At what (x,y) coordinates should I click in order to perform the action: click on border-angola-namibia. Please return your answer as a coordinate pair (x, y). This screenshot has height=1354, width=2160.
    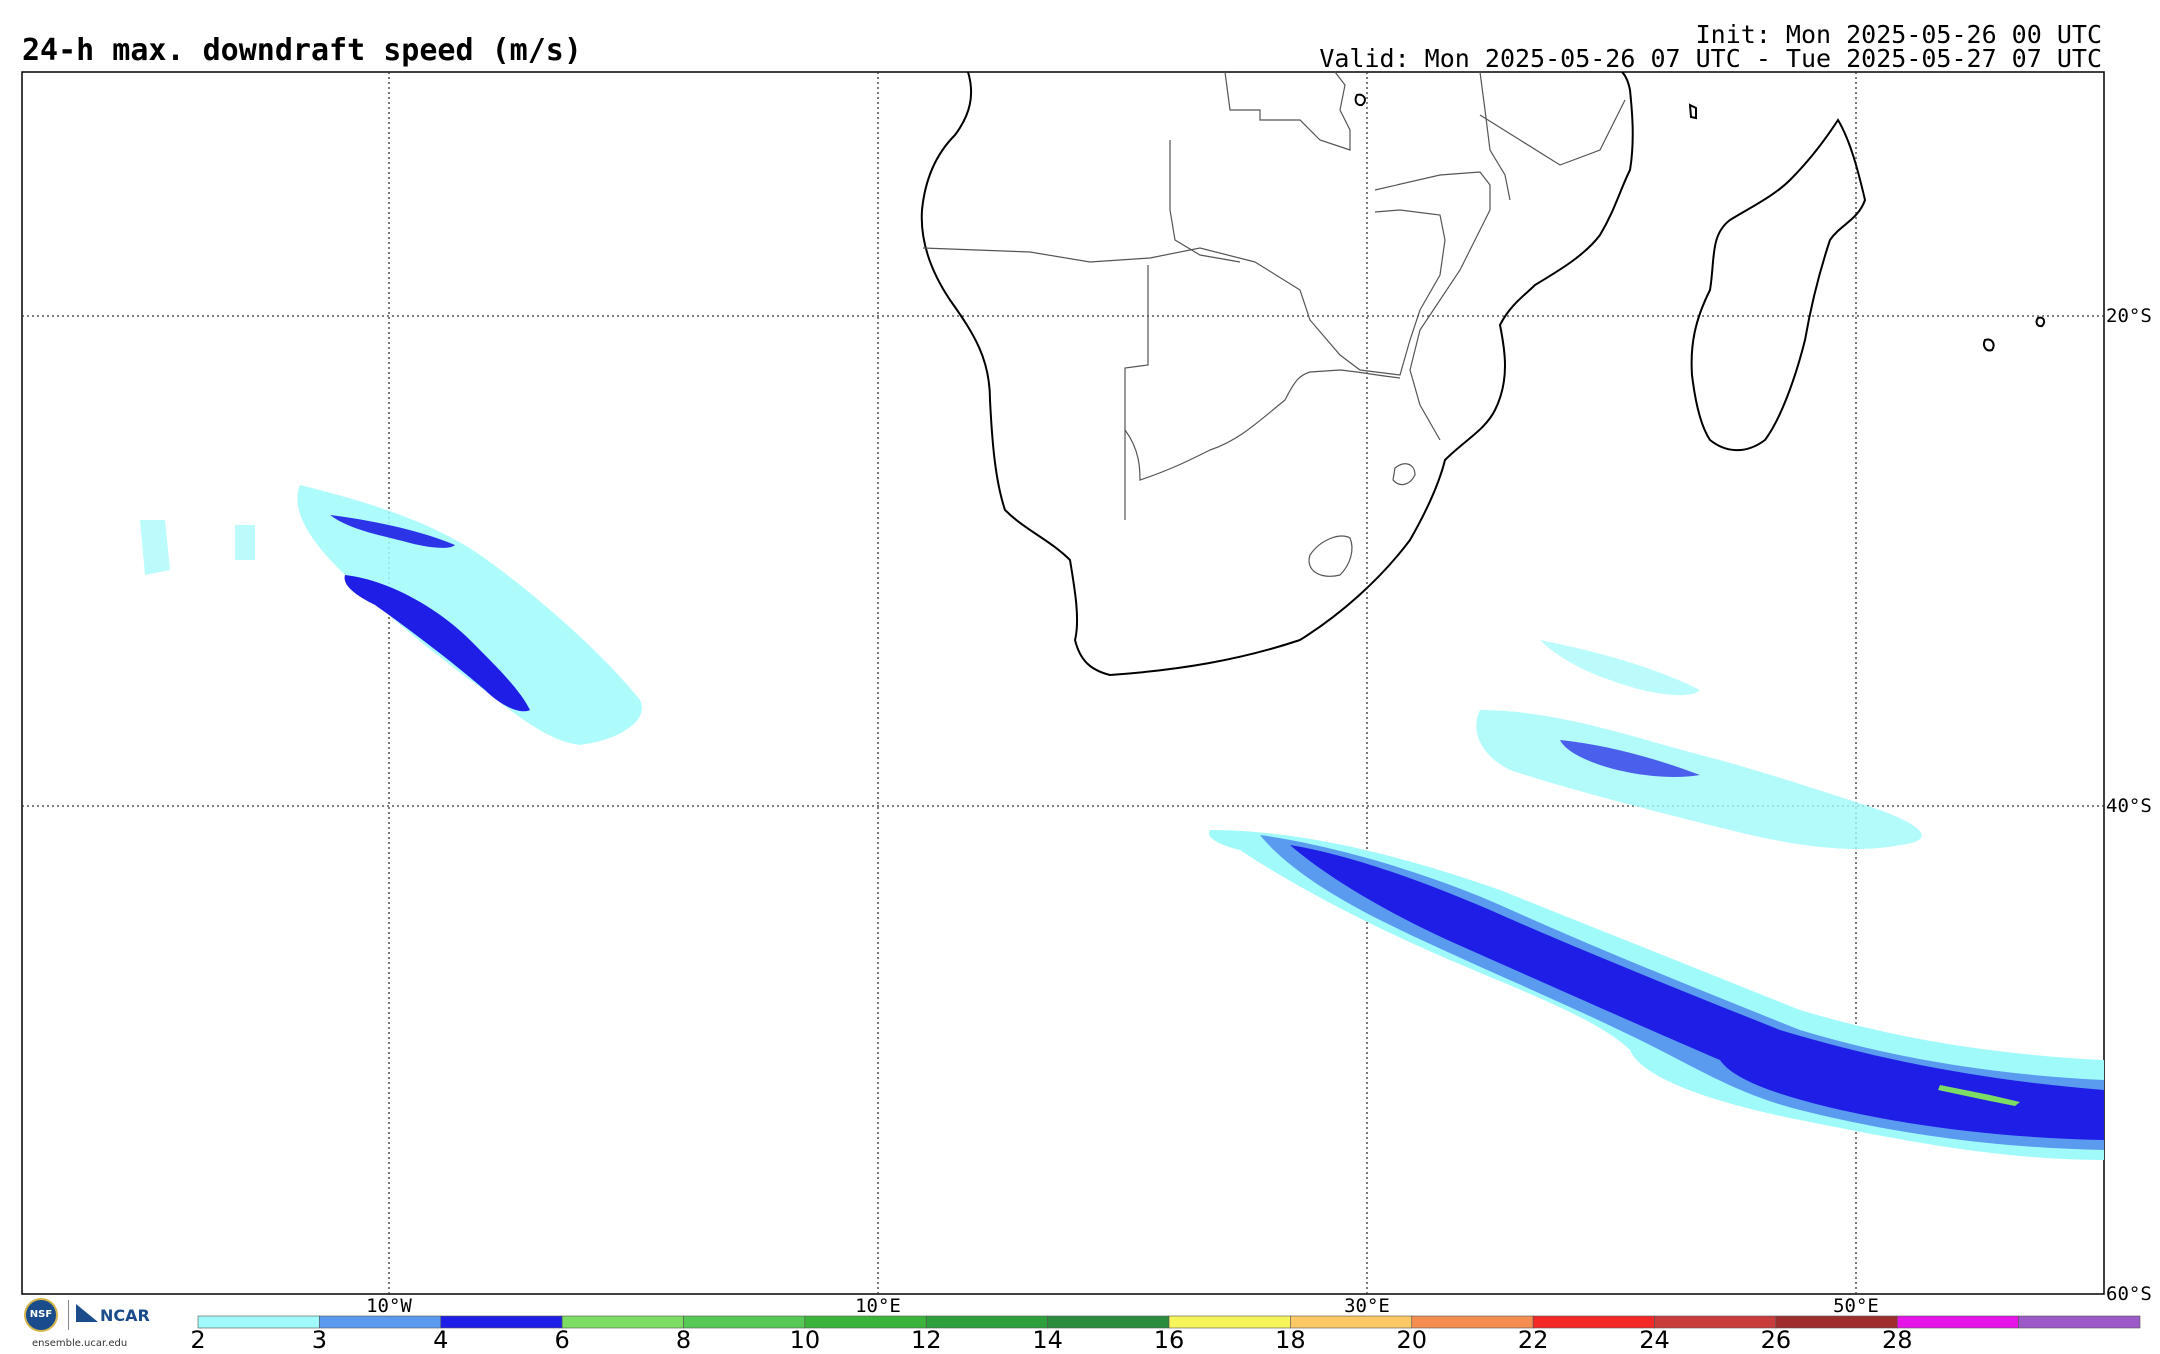
    Looking at the image, I should click on (1089, 255).